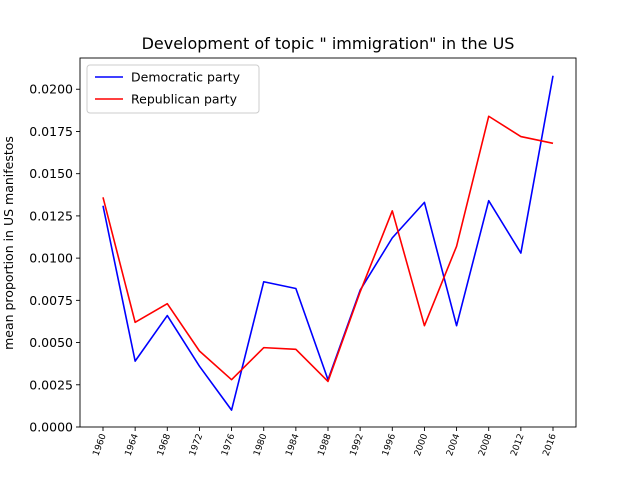 This screenshot has width=640, height=480. What do you see at coordinates (8, 243) in the screenshot?
I see `y-axis-label: mean proportion in US manifestos` at bounding box center [8, 243].